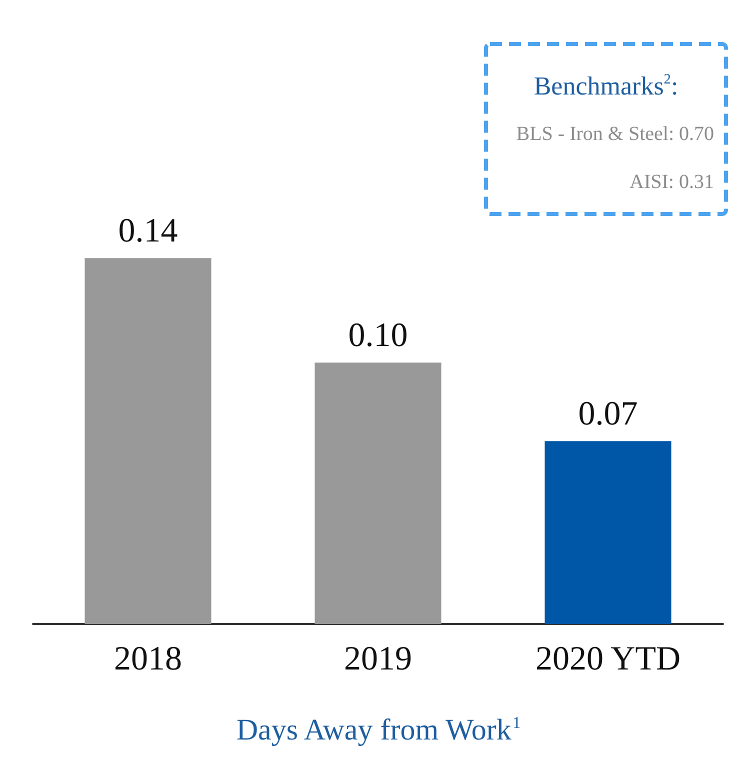  What do you see at coordinates (615, 134) in the screenshot?
I see `text: BLS - Iron & Steel: 0.70` at bounding box center [615, 134].